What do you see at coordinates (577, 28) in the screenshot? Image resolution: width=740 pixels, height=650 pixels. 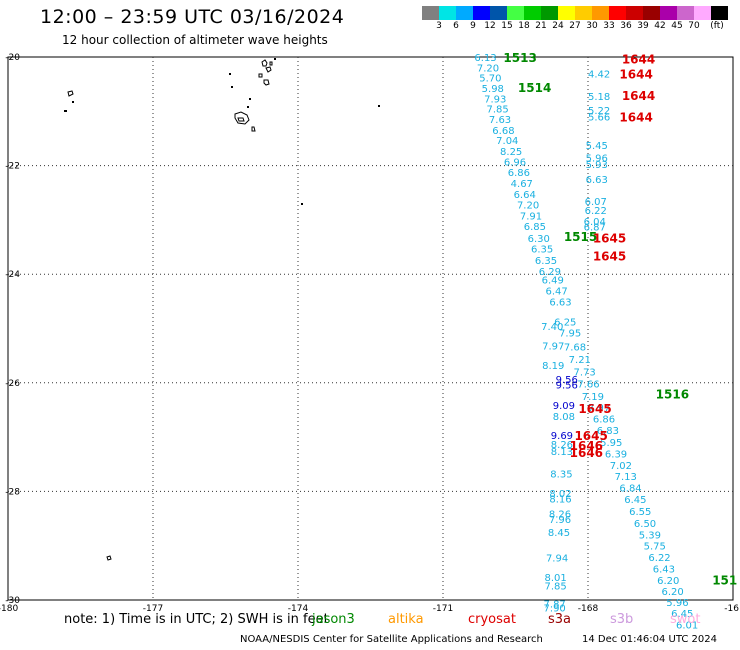 I see `color-legend-labels: 3 6 9 12 15 18 21 24 27 30 33 36 39 42 45 70 (ft)` at bounding box center [577, 28].